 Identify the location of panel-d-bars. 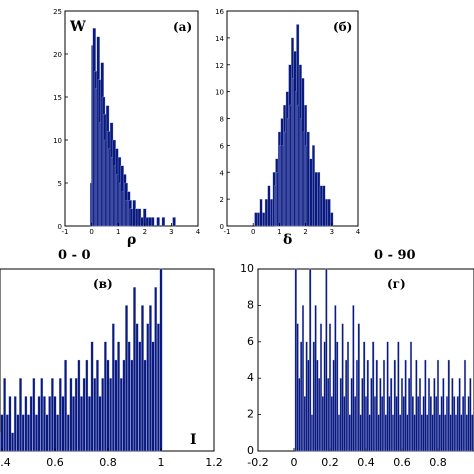
(384, 360).